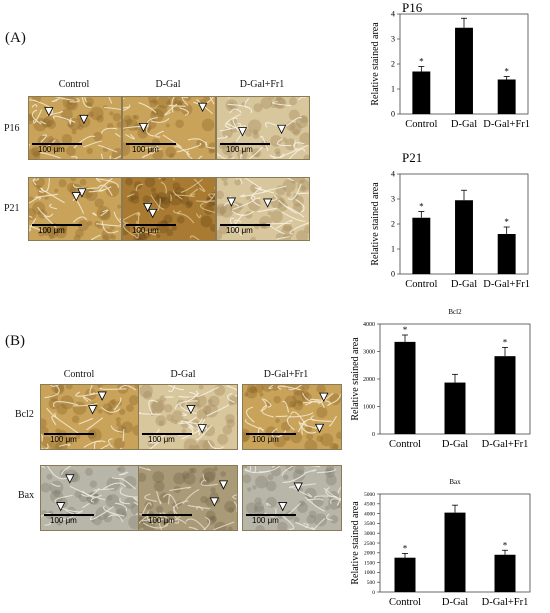 Image resolution: width=550 pixels, height=613 pixels. What do you see at coordinates (369, 408) in the screenshot?
I see `y-tick-label: 1000` at bounding box center [369, 408].